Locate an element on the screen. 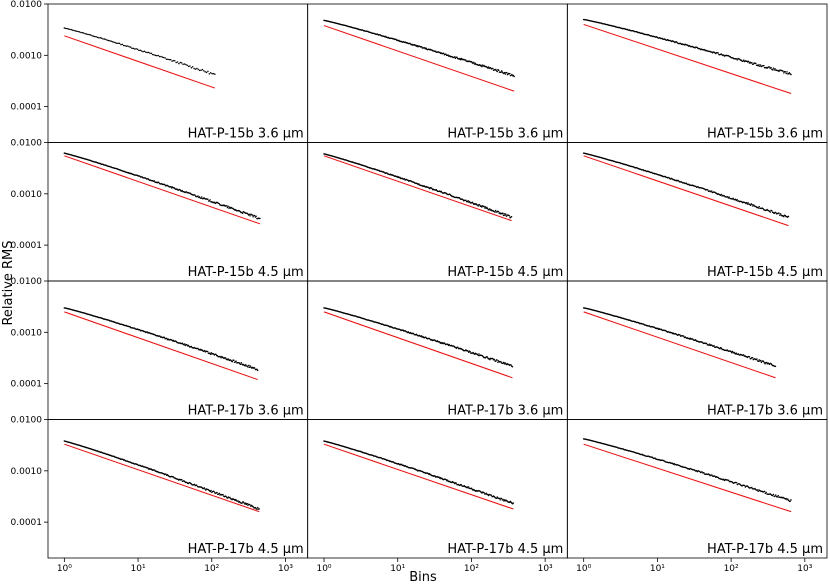 This screenshot has height=586, width=830. panel: HAT-P-17b 3.6 μm is located at coordinates (697, 350).